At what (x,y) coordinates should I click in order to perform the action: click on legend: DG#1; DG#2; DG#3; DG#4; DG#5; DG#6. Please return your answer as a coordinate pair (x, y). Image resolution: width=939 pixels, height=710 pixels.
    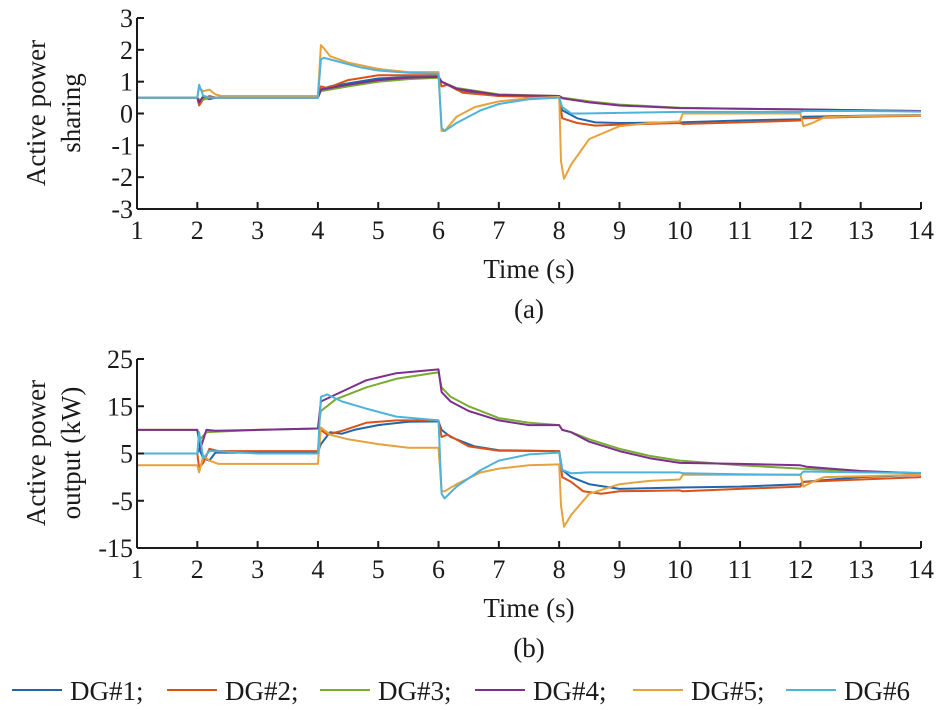
    Looking at the image, I should click on (461, 691).